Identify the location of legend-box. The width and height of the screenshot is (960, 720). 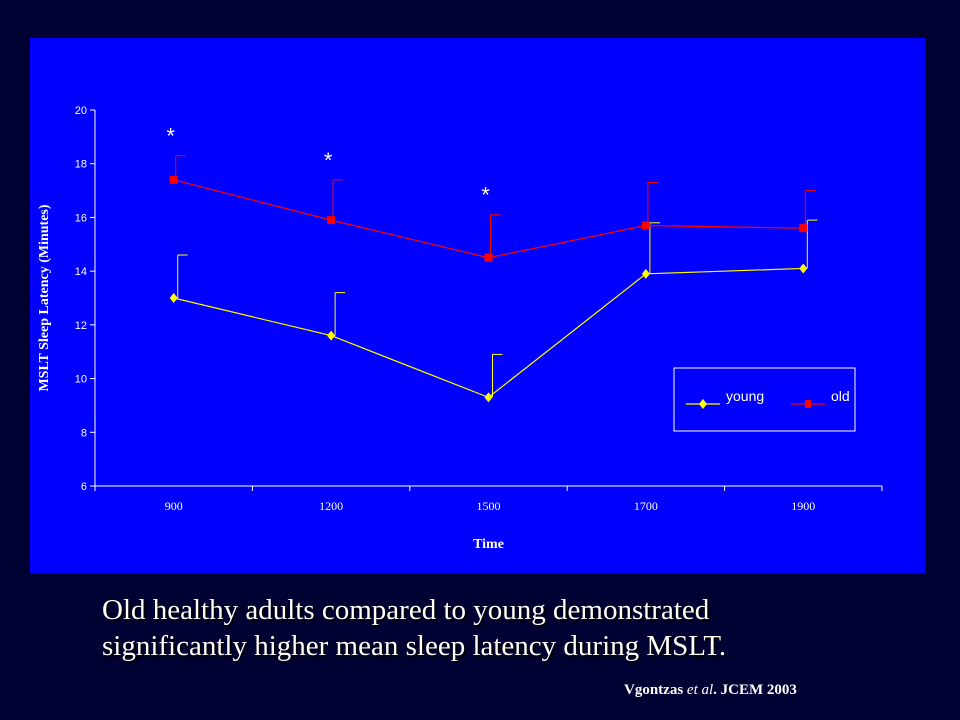
(764, 399).